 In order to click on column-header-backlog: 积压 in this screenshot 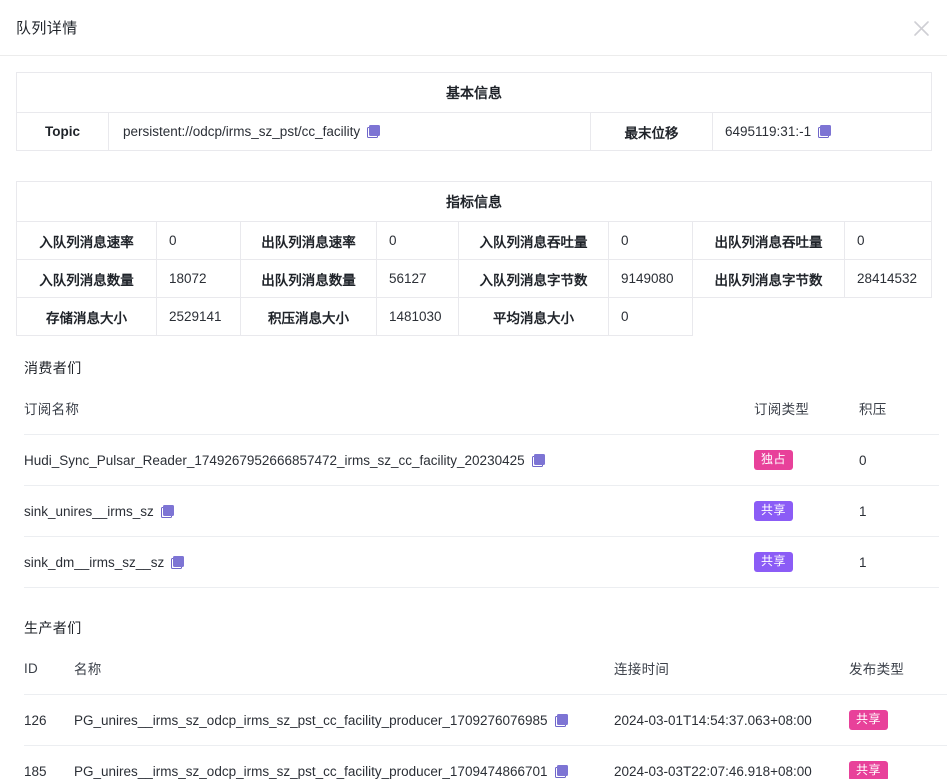, I will do `click(899, 416)`.